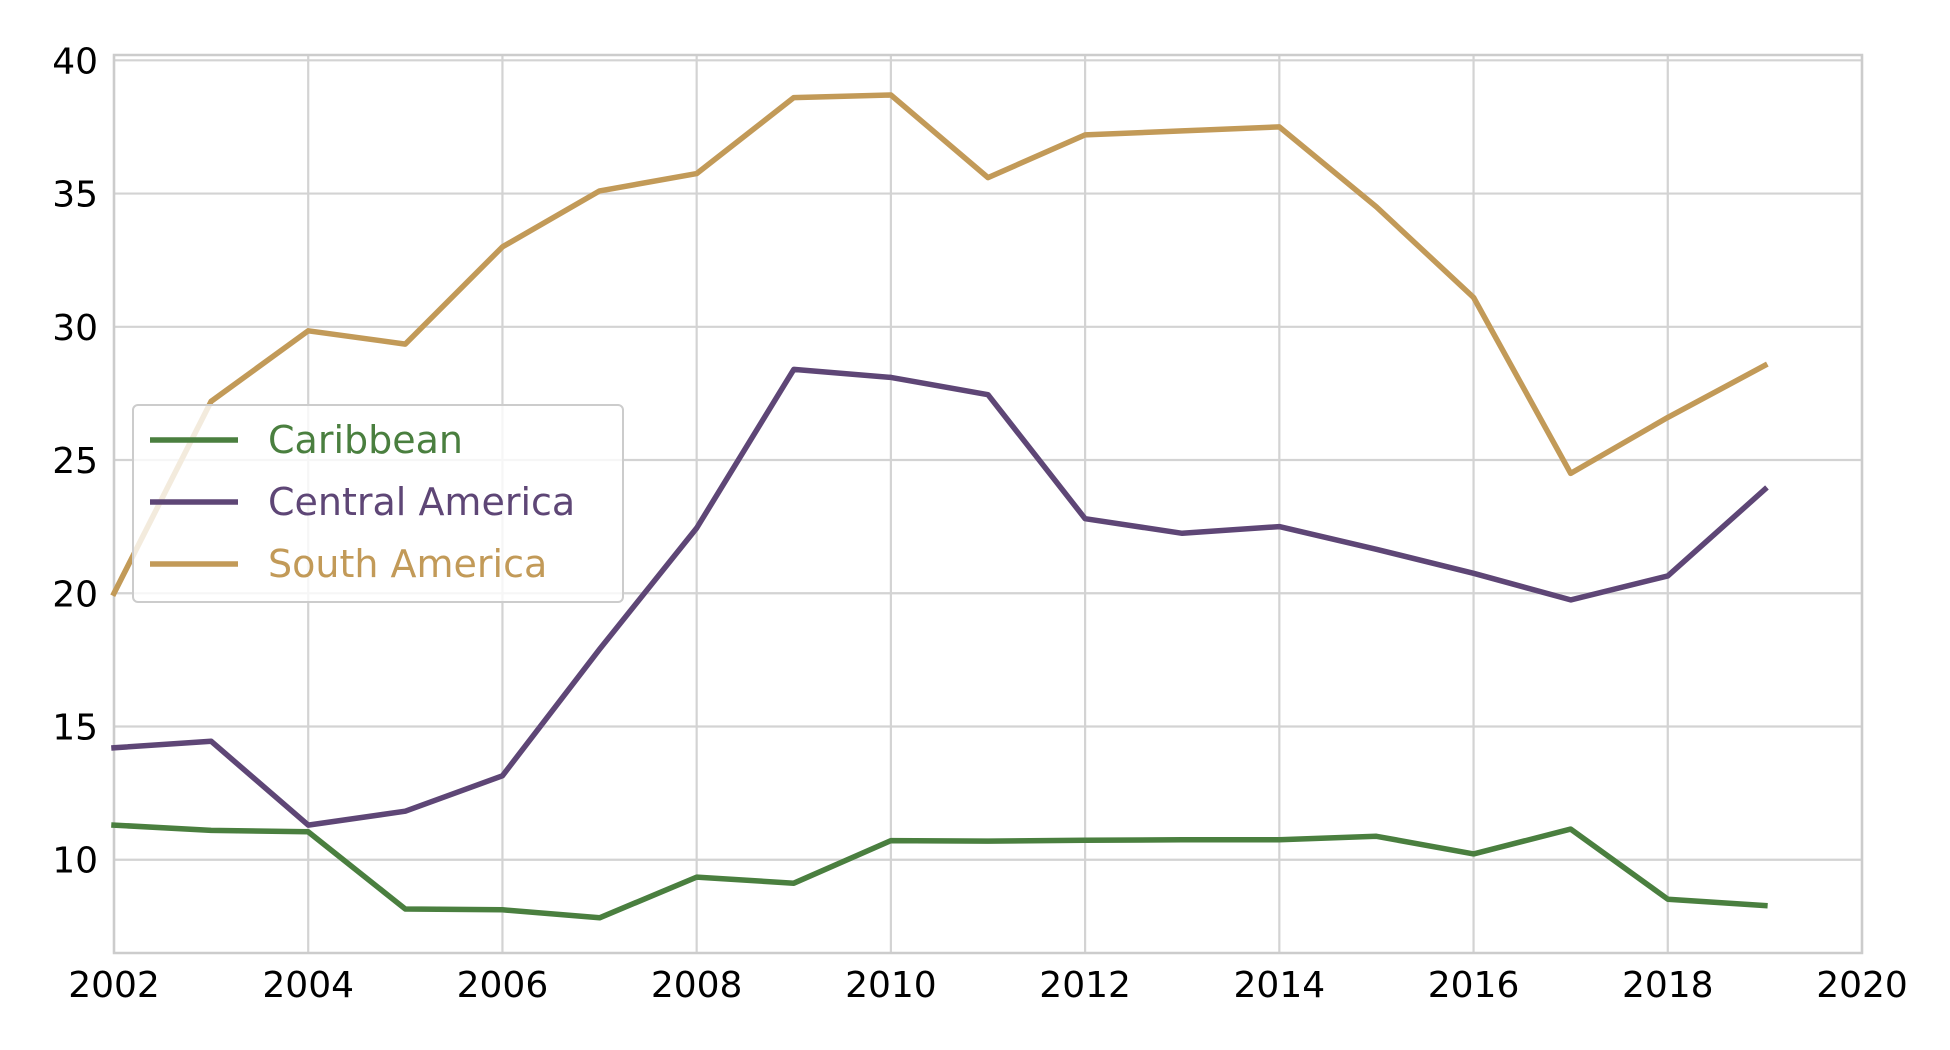 The image size is (1950, 1050). I want to click on x-tick-label: 2016, so click(1474, 985).